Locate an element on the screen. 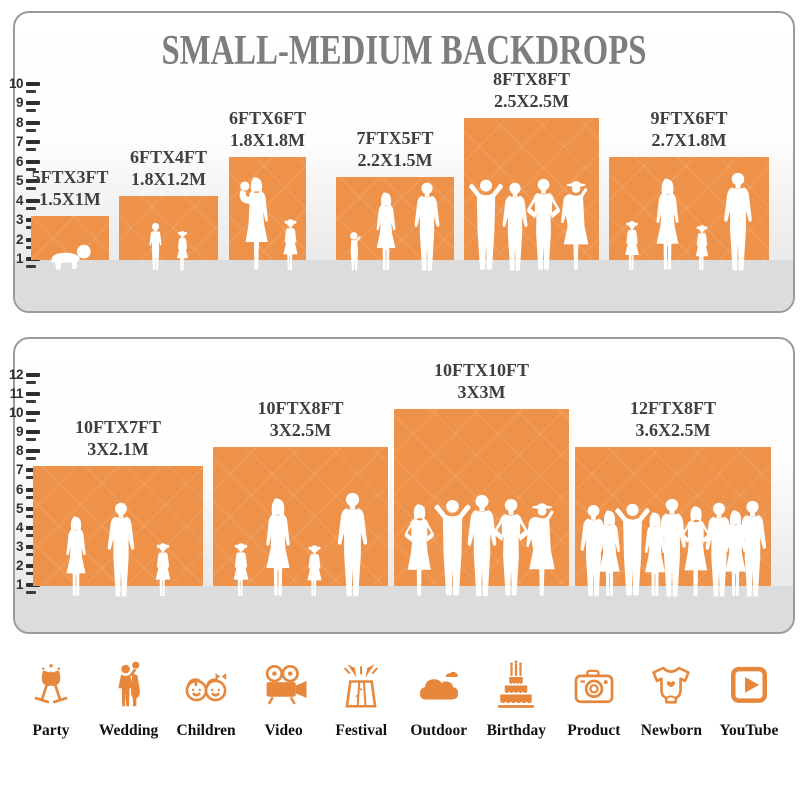 Image resolution: width=800 pixels, height=800 pixels. category-label: Video is located at coordinates (283, 730).